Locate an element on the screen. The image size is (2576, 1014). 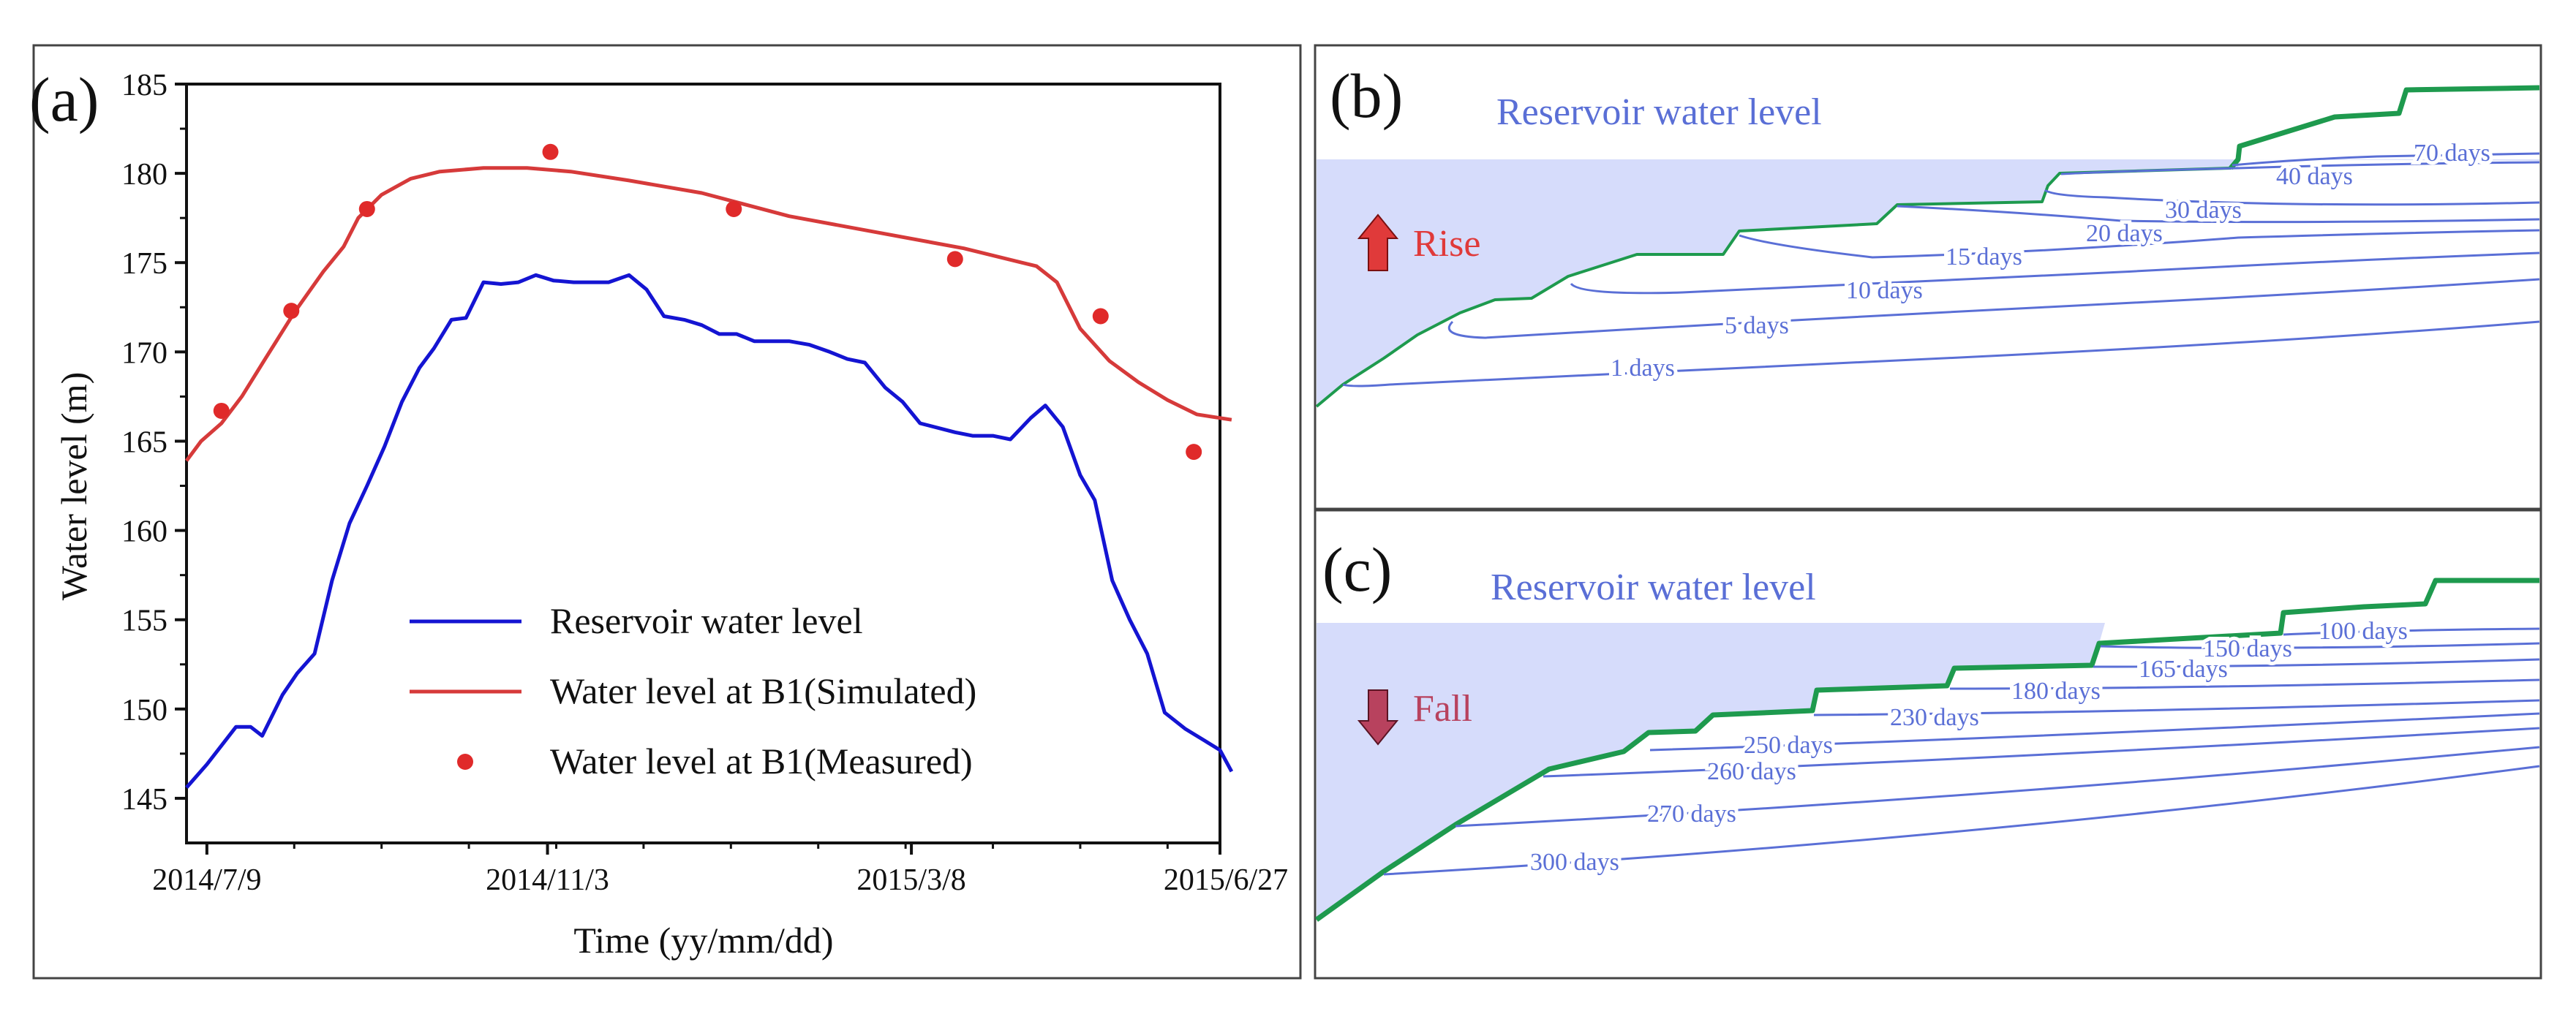
y-tick-label-185: 185 is located at coordinates (144, 85).